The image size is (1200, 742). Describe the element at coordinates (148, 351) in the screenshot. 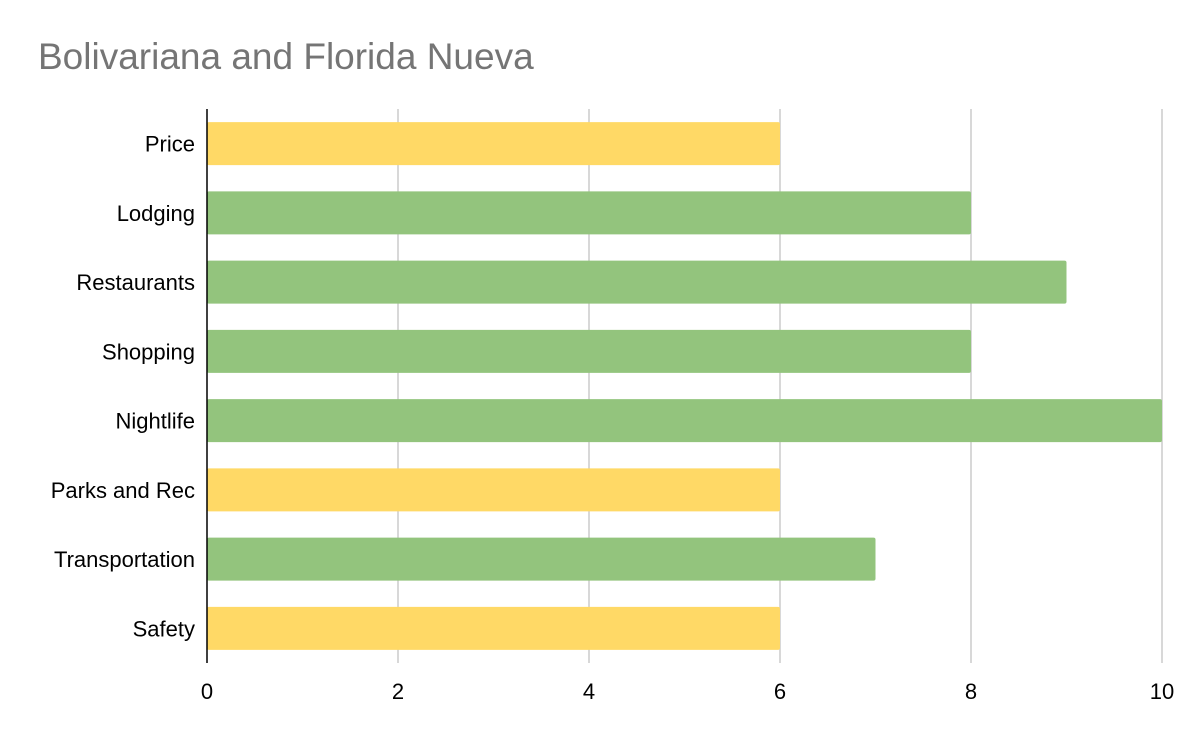

I see `category-label: Shopping` at that location.